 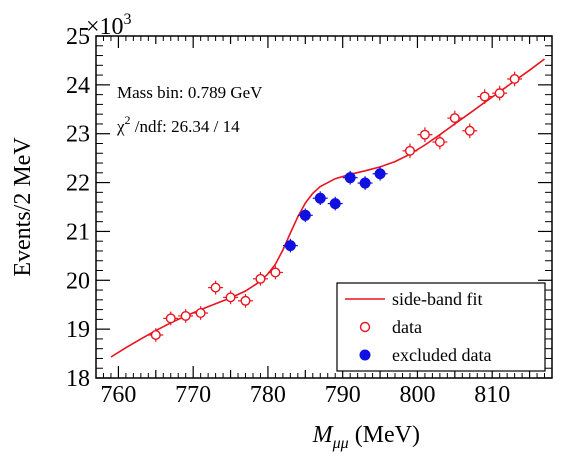 I want to click on y-tick-label: 20, so click(x=78, y=281).